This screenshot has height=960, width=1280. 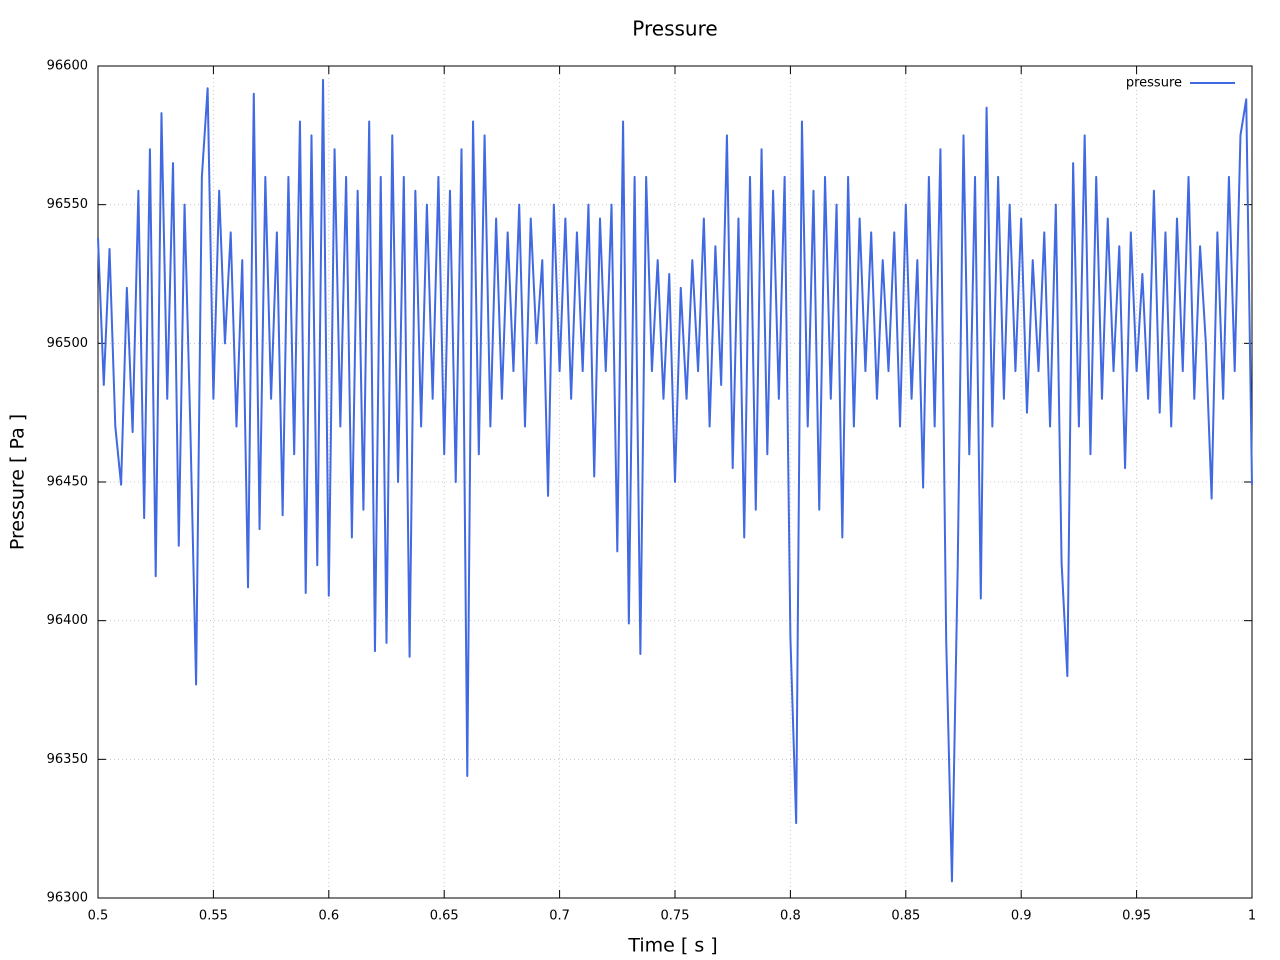 I want to click on y-tick-label: 96550, so click(x=67, y=204).